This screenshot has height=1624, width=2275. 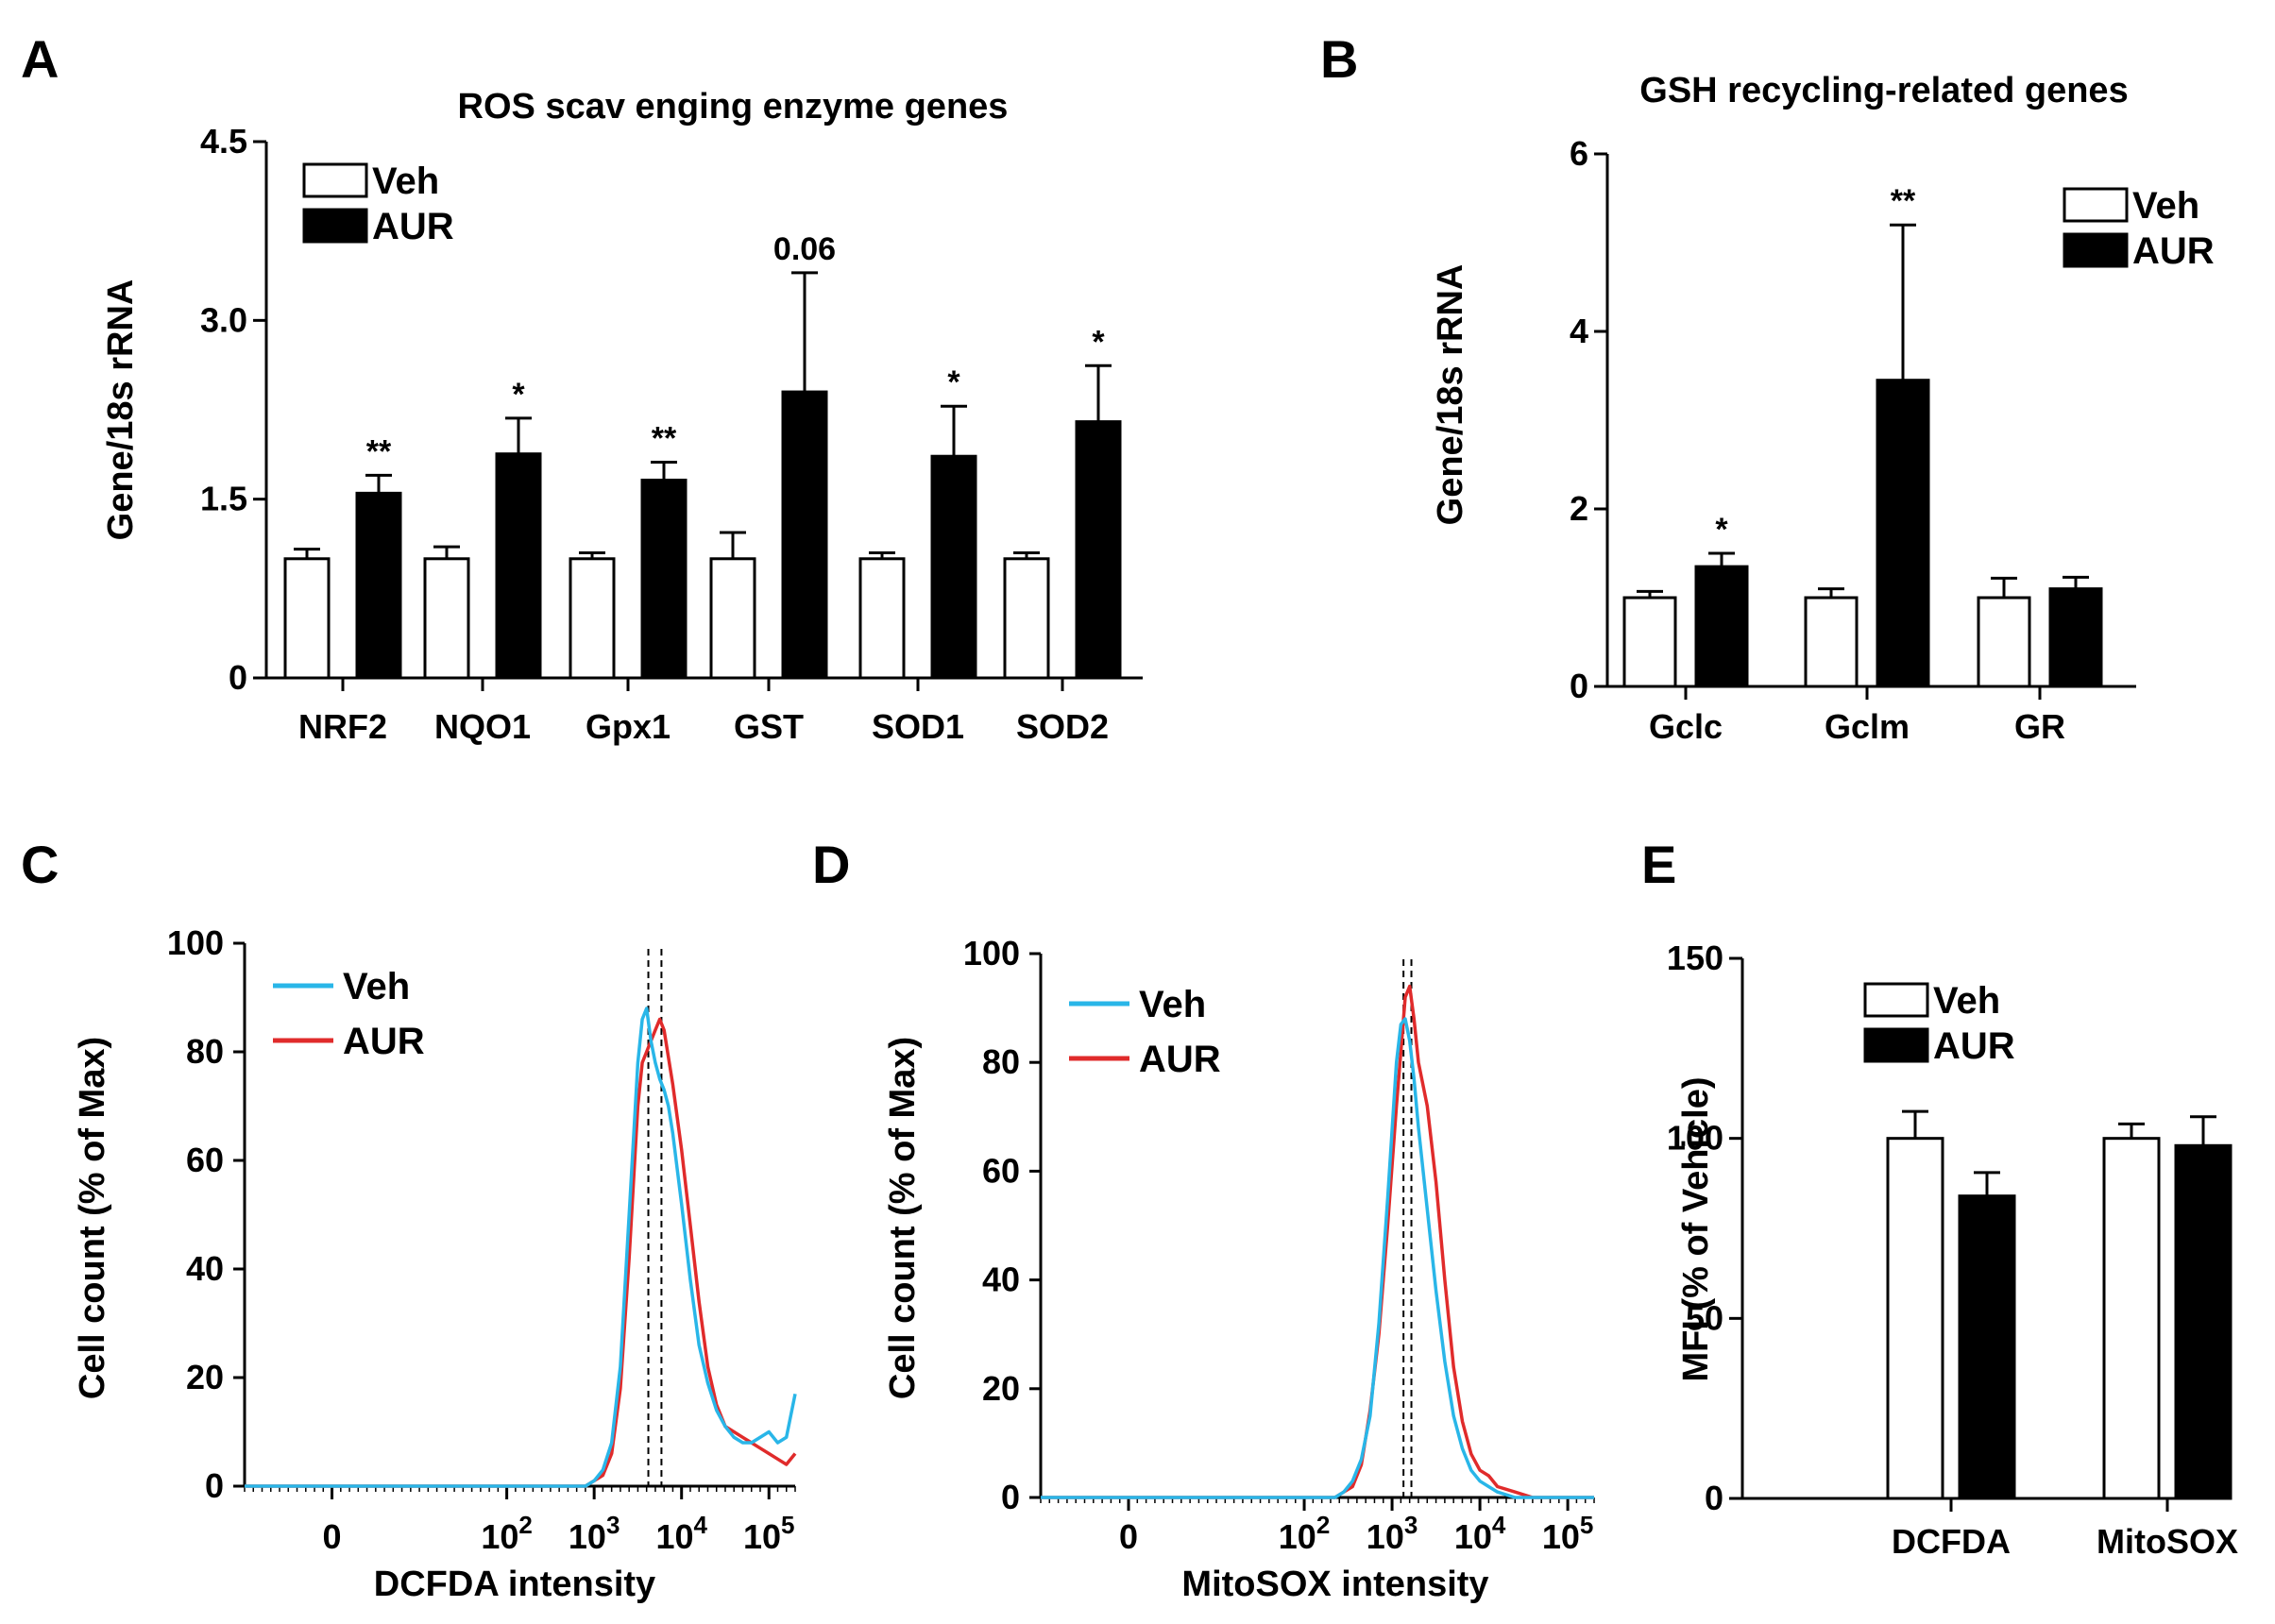 What do you see at coordinates (1026, 618) in the screenshot?
I see `bar-veh-sod2` at bounding box center [1026, 618].